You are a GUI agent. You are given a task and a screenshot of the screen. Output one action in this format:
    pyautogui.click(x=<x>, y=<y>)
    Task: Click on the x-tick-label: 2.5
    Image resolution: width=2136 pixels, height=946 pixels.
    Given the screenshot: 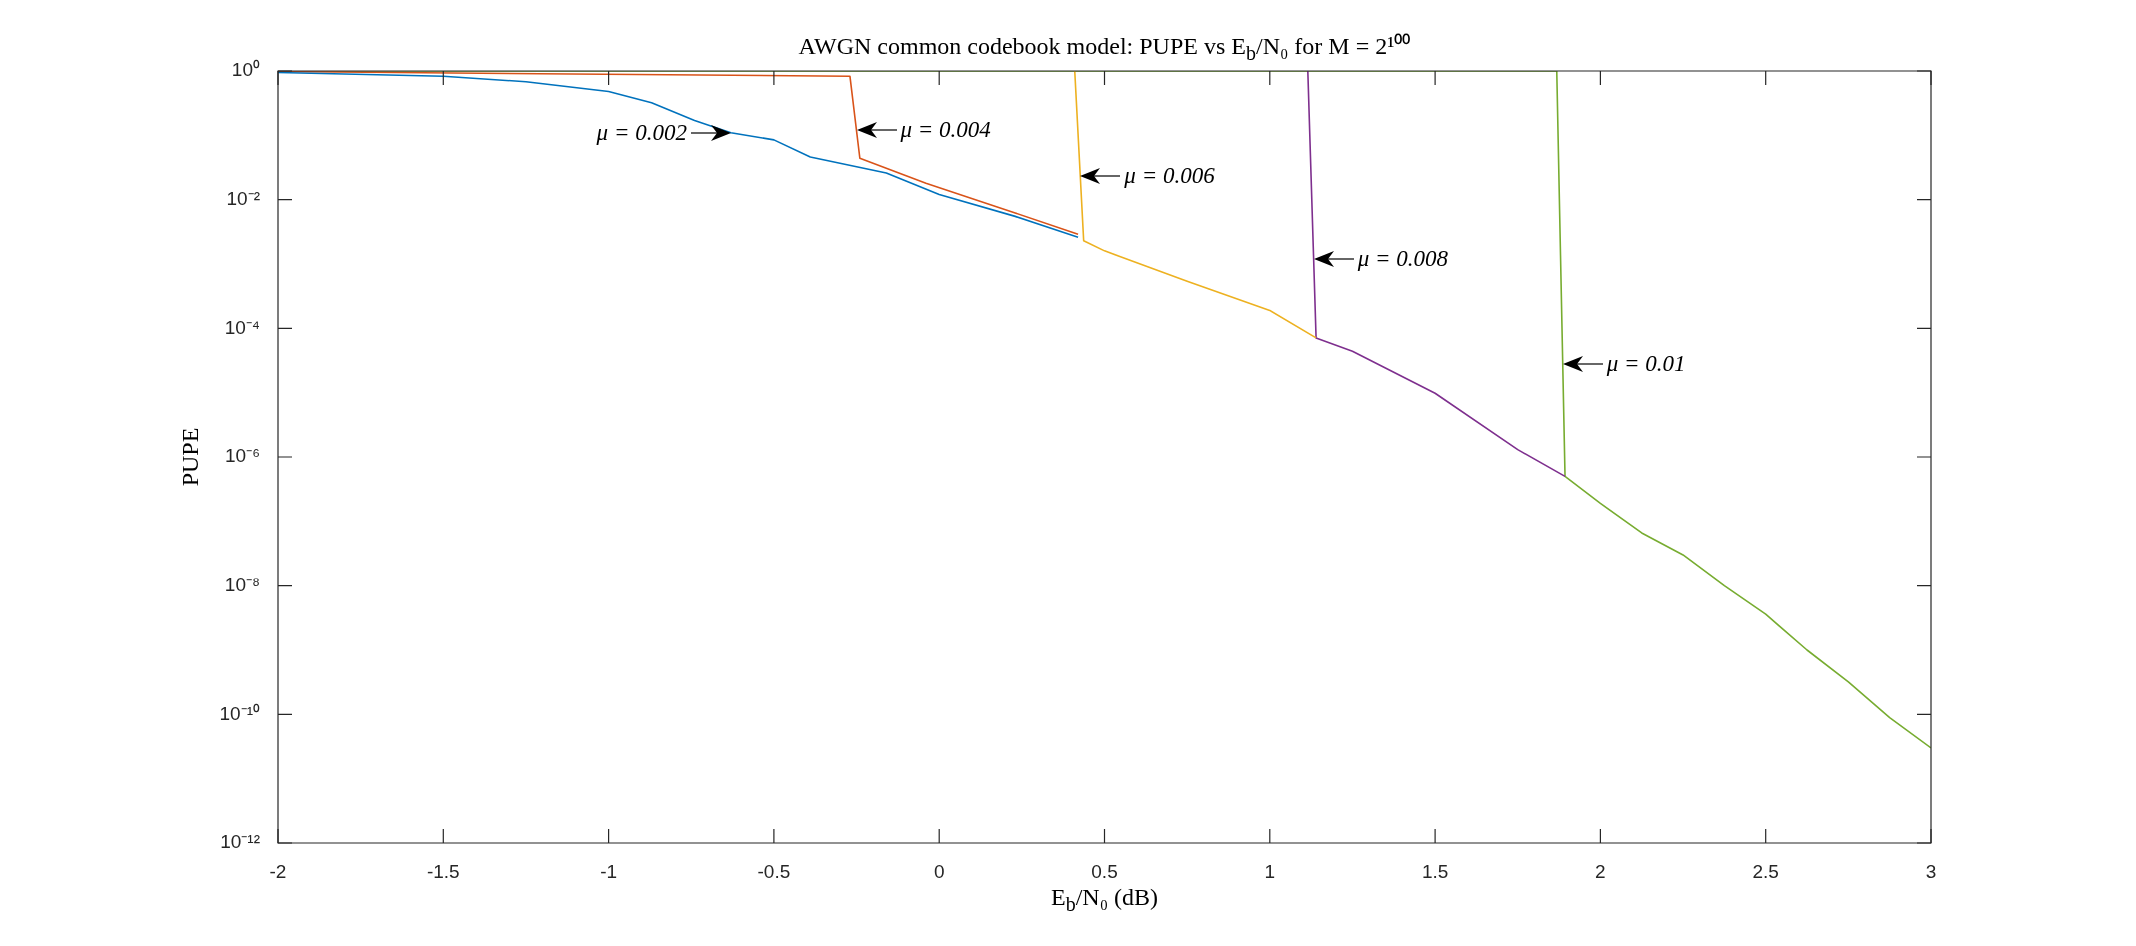 What is the action you would take?
    pyautogui.click(x=1765, y=871)
    